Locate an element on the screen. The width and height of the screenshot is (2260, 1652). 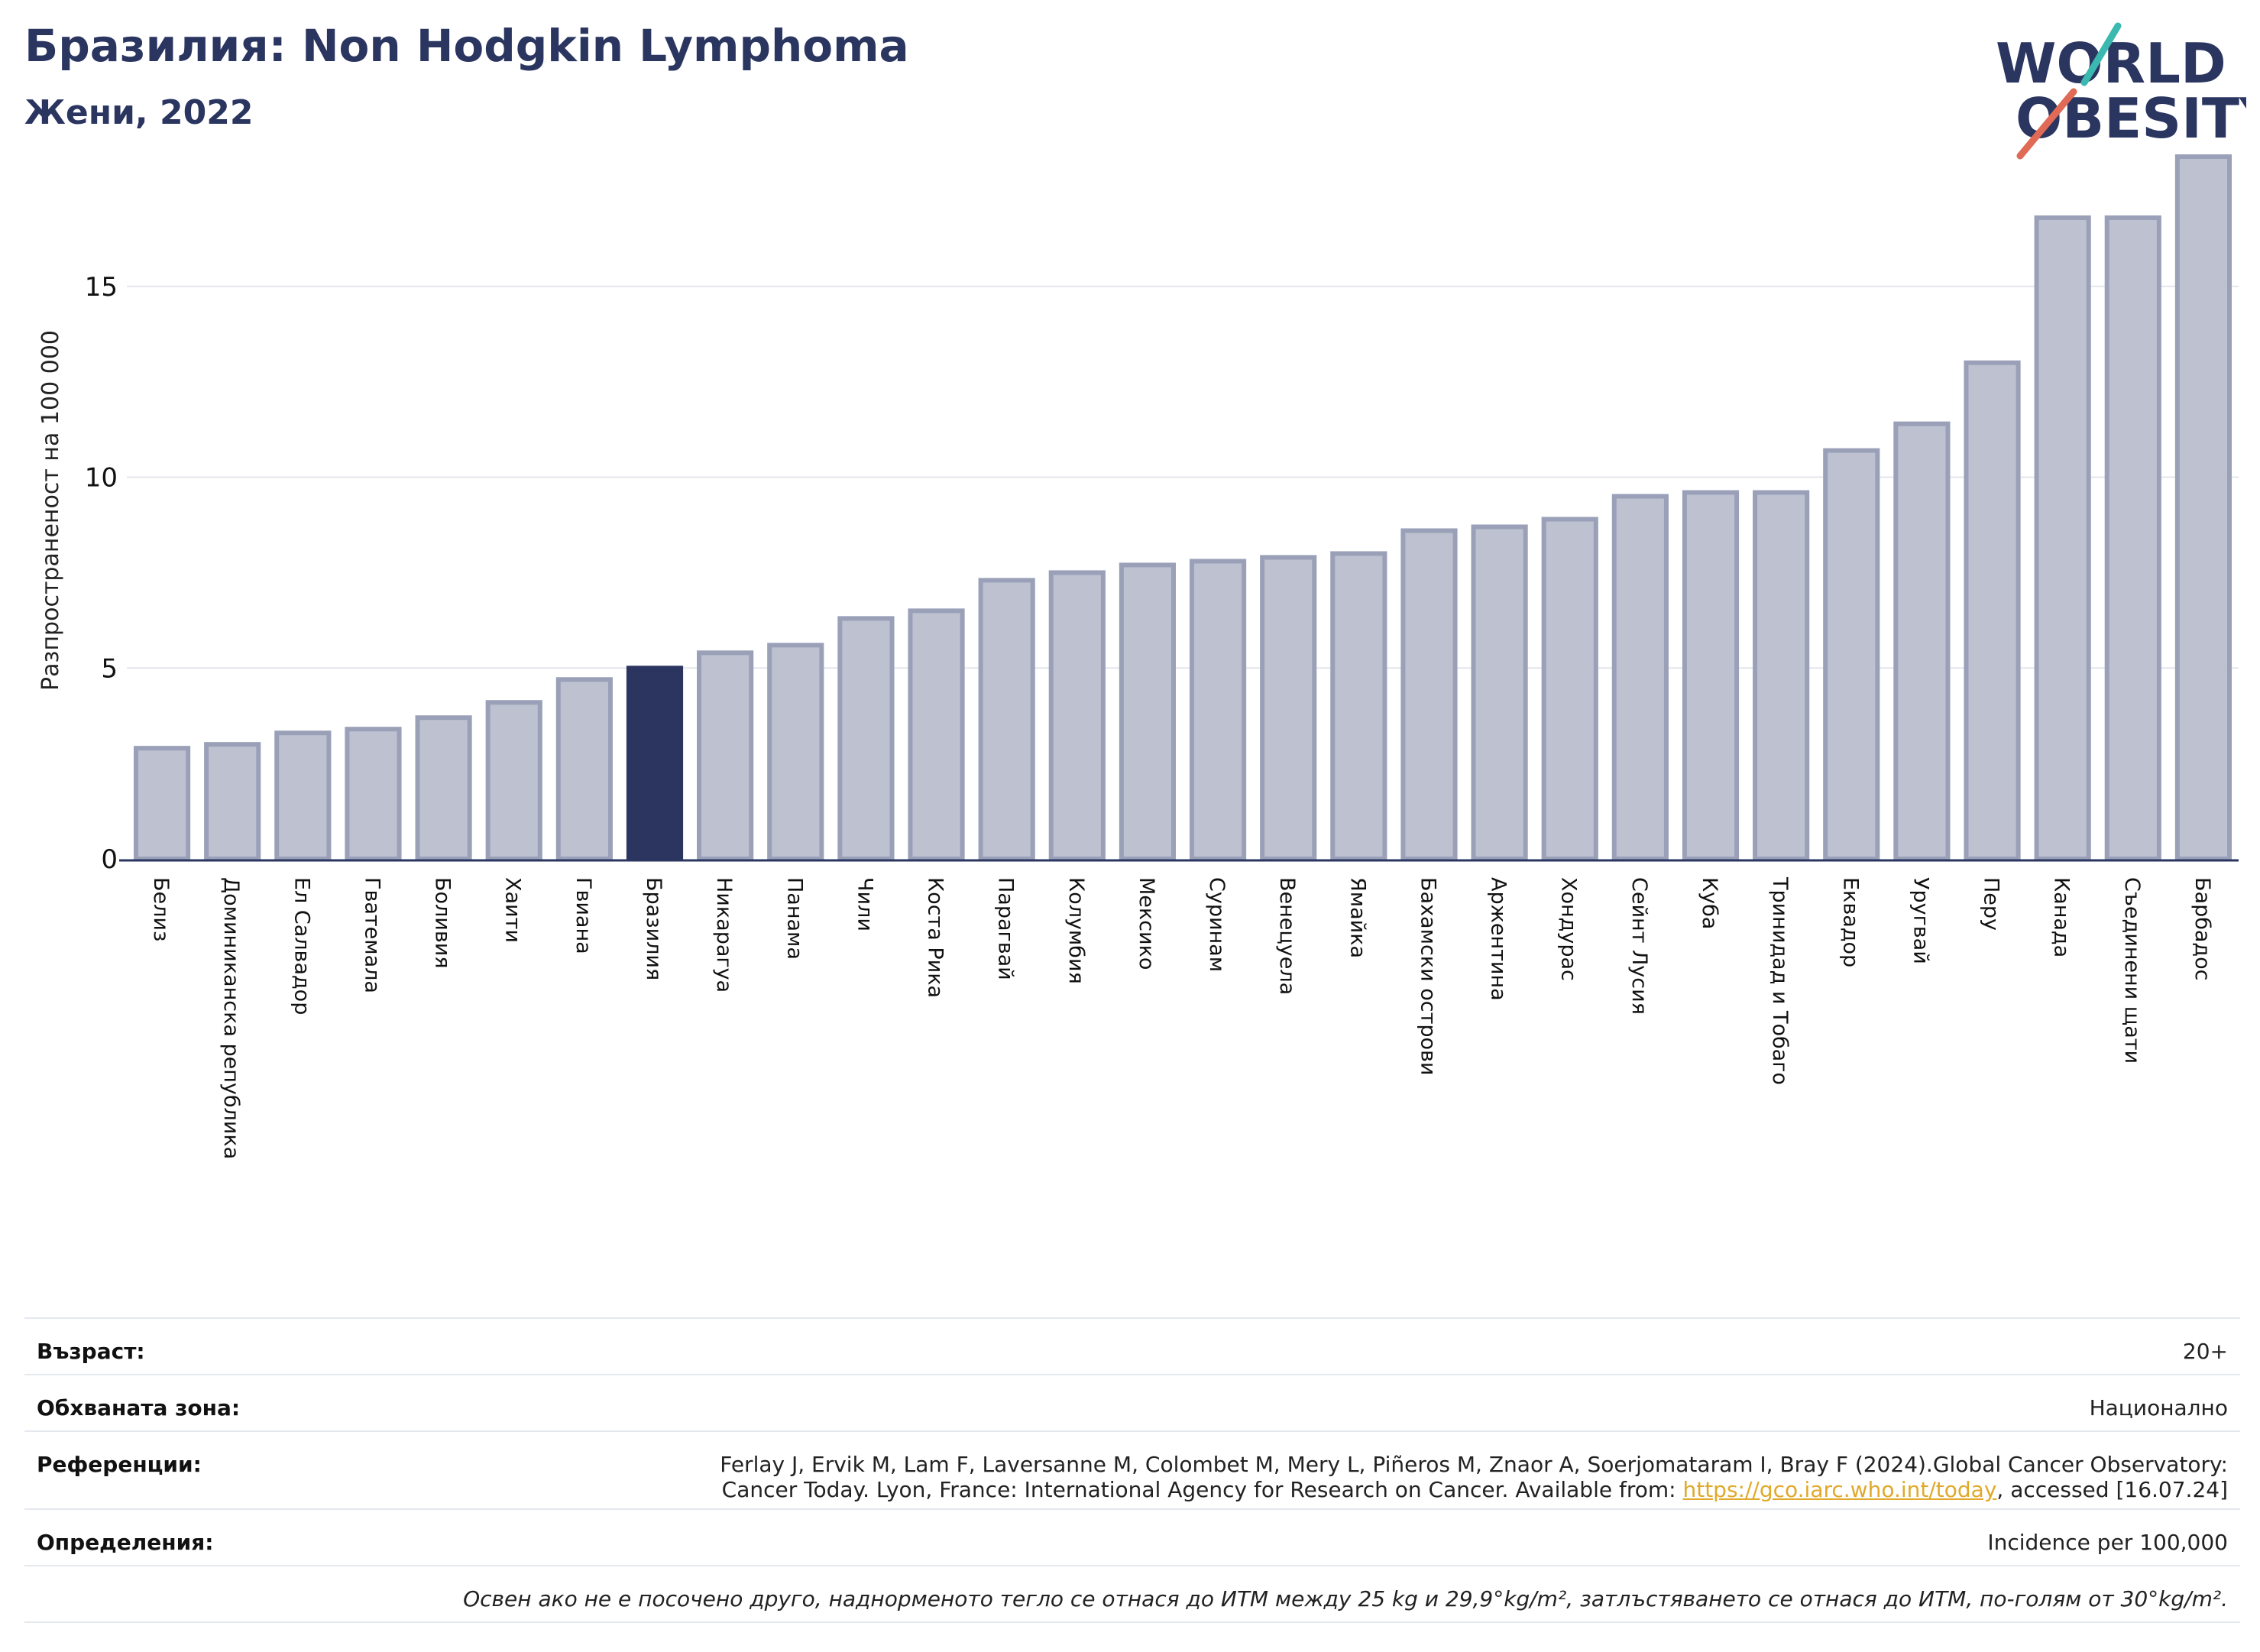
x-tick-label: Доминиканска република is located at coordinates (231, 1018).